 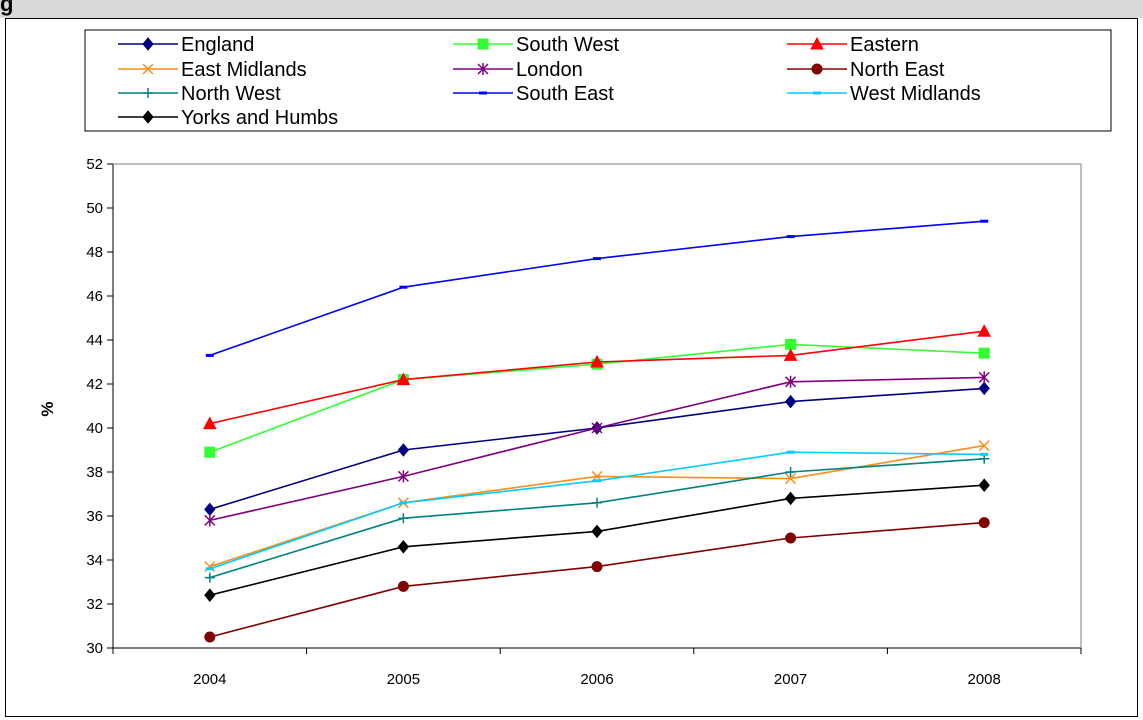 I want to click on legend-label: North East, so click(x=897, y=70).